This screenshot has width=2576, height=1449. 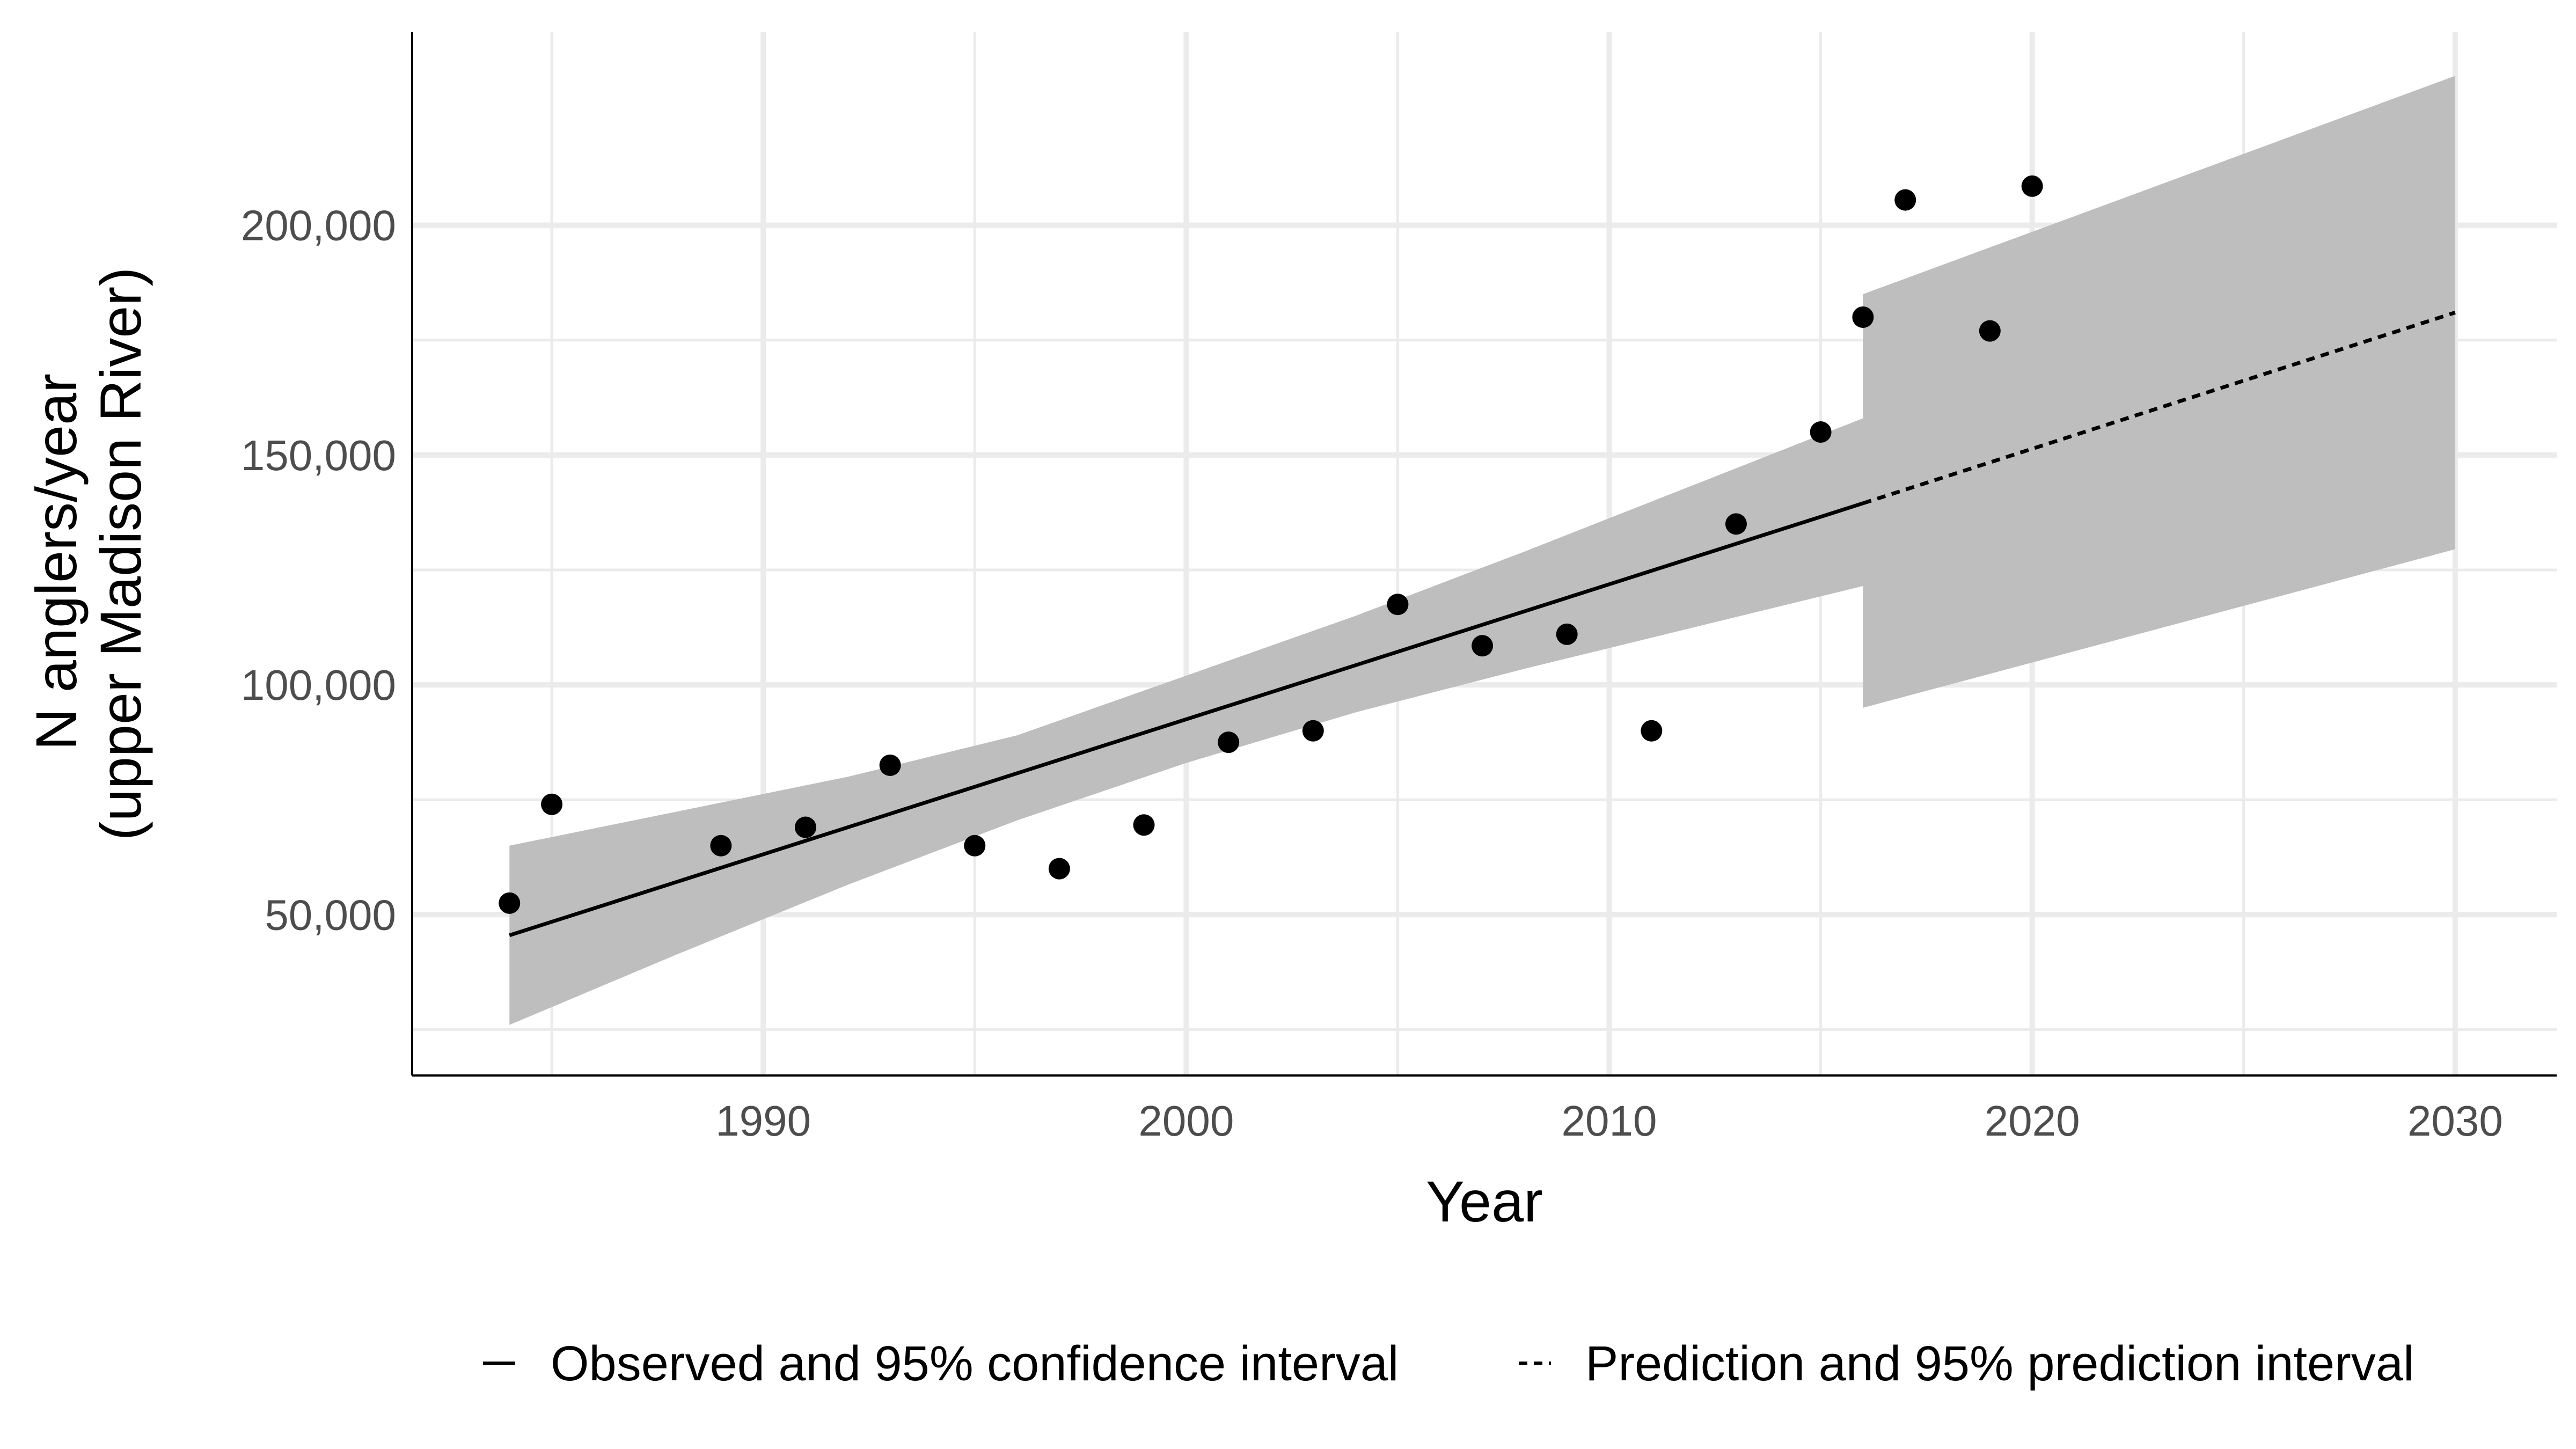 I want to click on x-tick-label: 2030, so click(x=2455, y=1121).